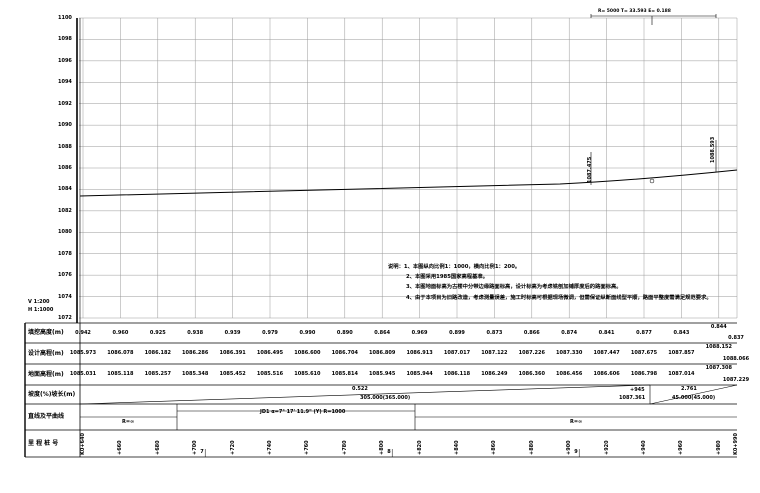 The height and width of the screenshot is (493, 760). Describe the element at coordinates (120, 374) in the screenshot. I see `ground-elev-value: 1085.118` at that location.